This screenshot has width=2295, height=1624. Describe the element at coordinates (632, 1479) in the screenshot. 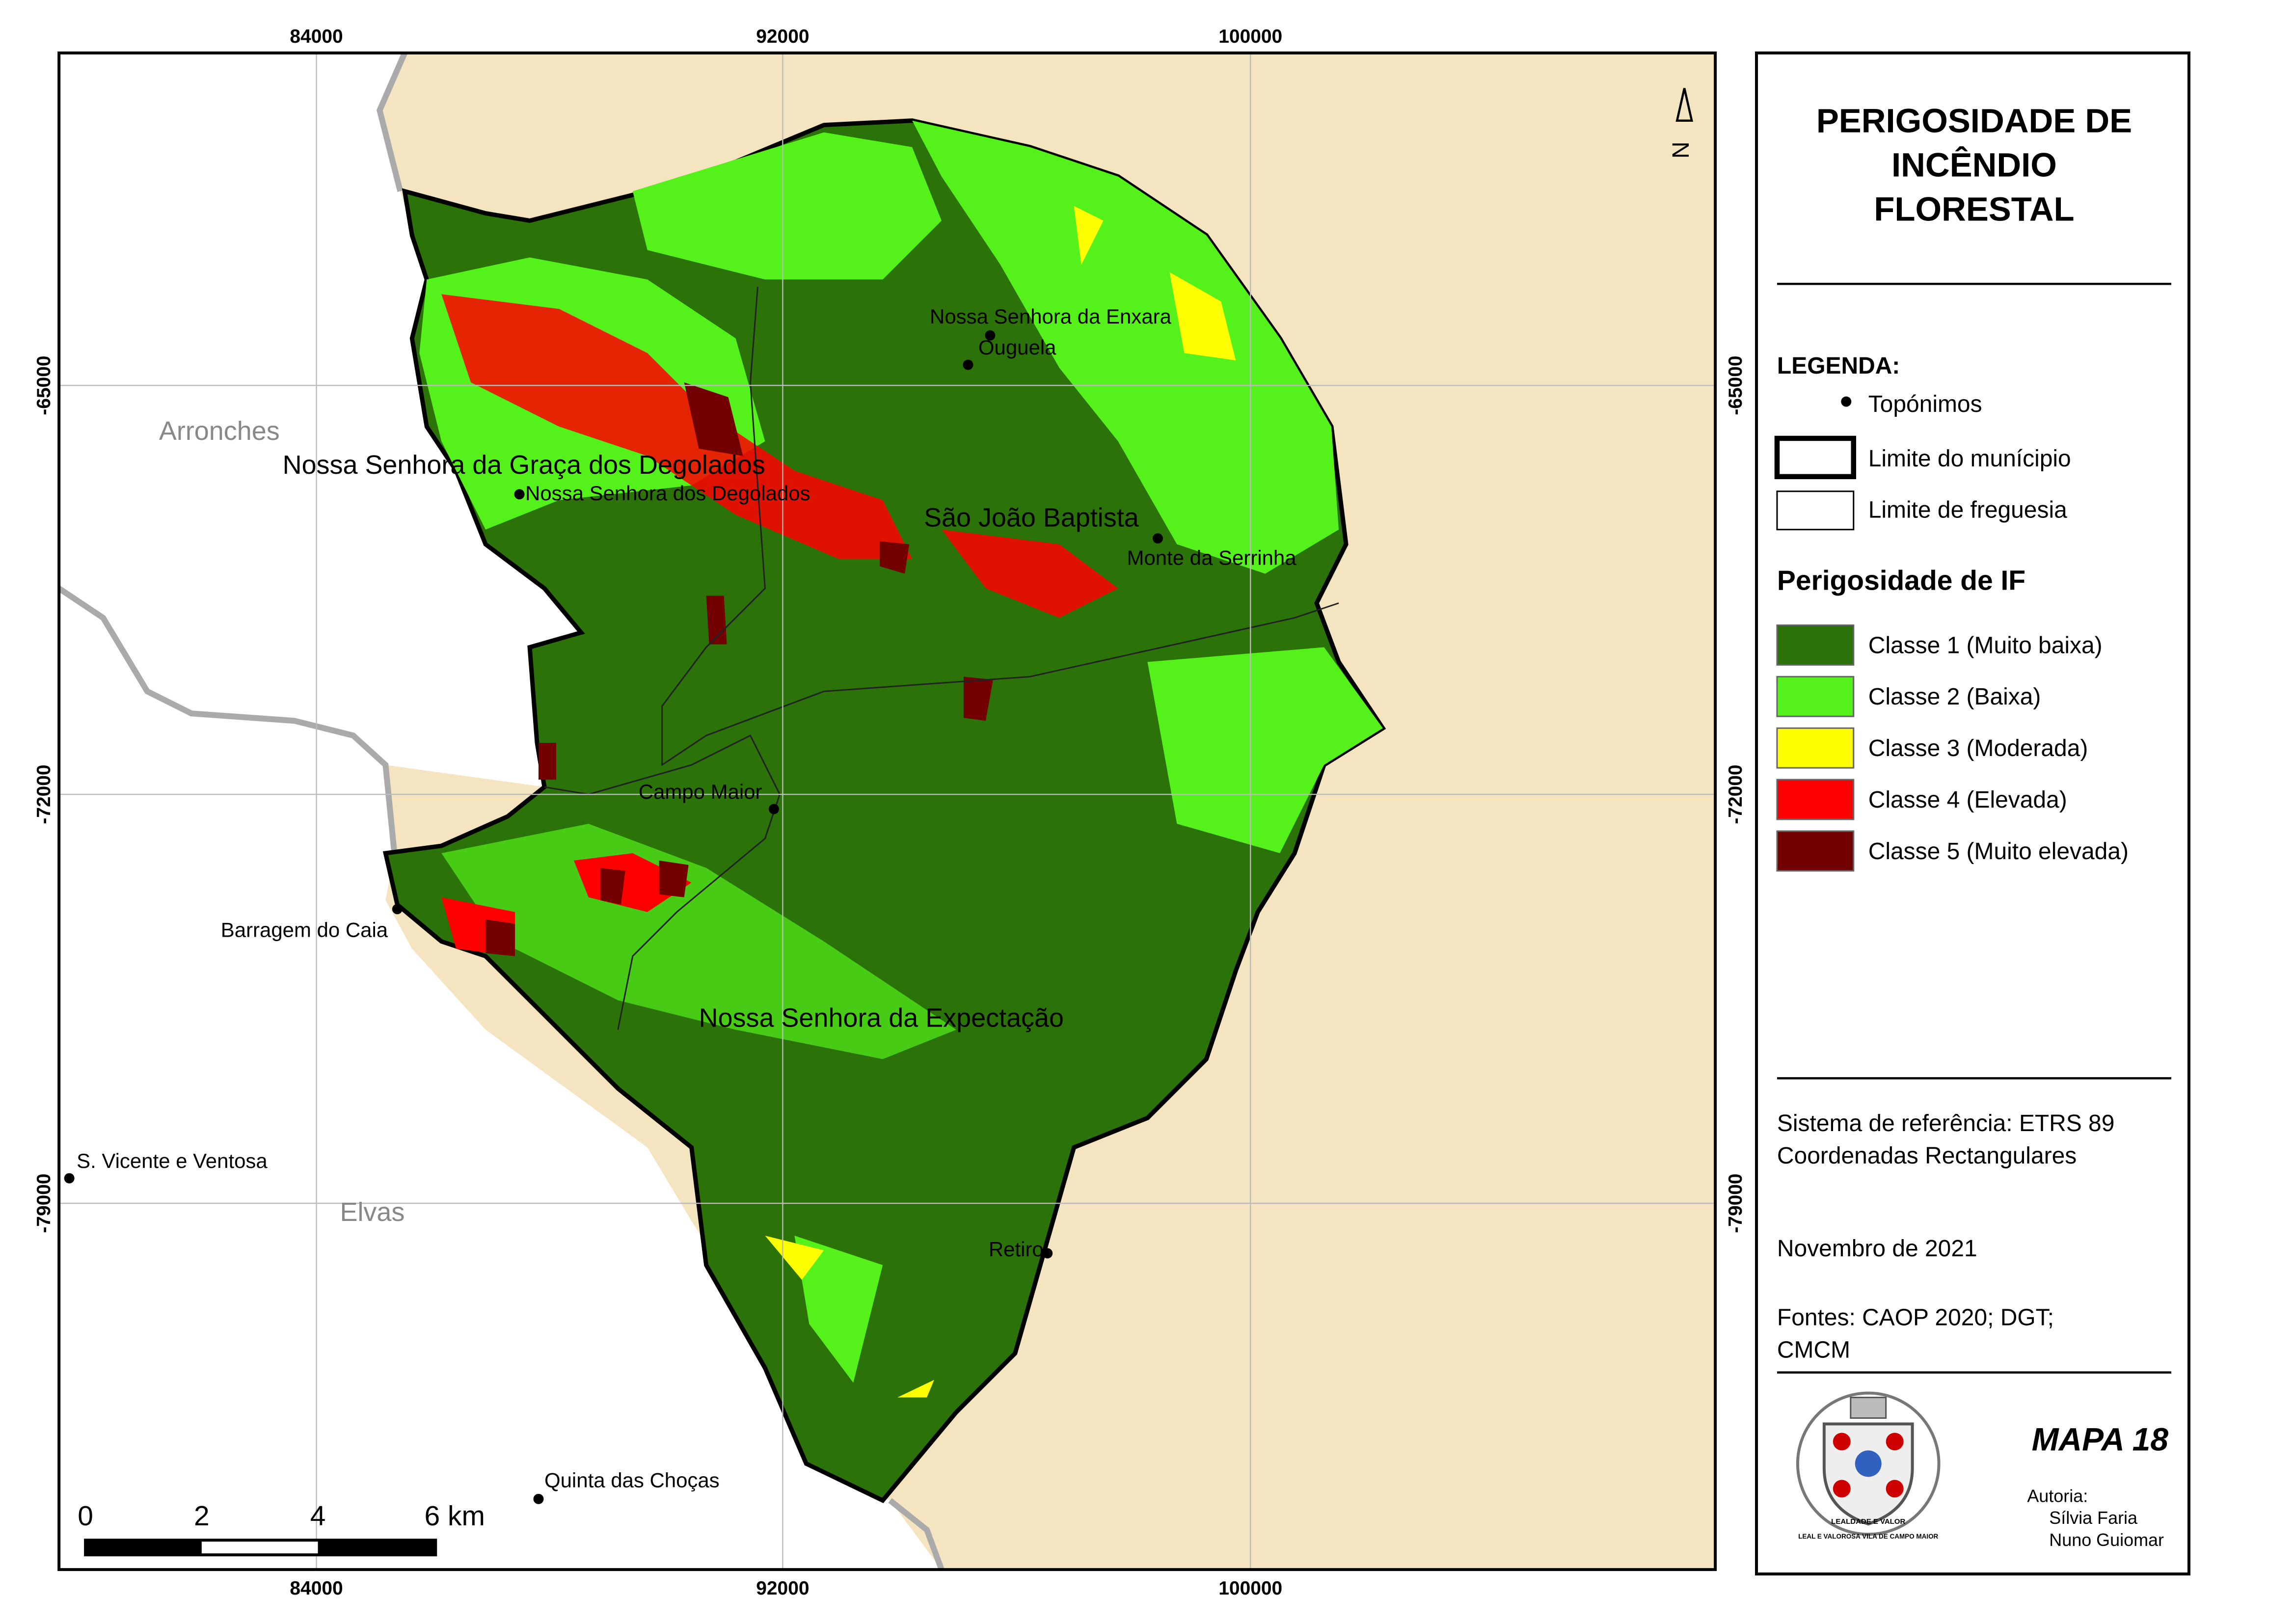

I see `place-label: Quinta das Choças` at that location.